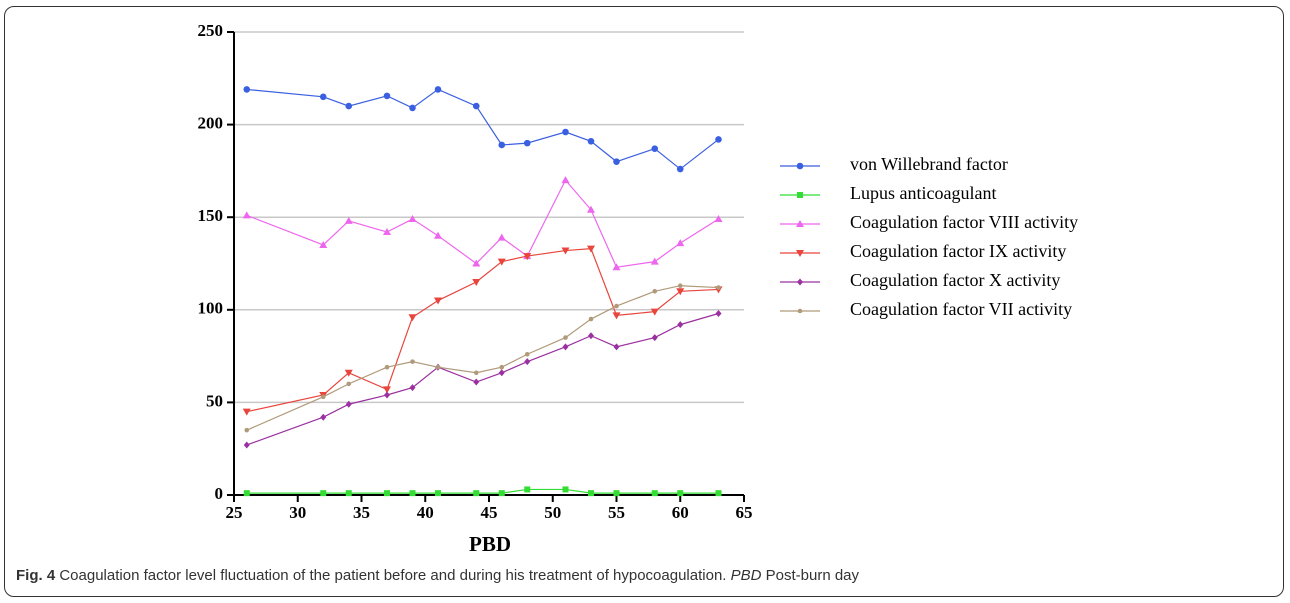  What do you see at coordinates (211, 123) in the screenshot?
I see `y-tick-label: 200` at bounding box center [211, 123].